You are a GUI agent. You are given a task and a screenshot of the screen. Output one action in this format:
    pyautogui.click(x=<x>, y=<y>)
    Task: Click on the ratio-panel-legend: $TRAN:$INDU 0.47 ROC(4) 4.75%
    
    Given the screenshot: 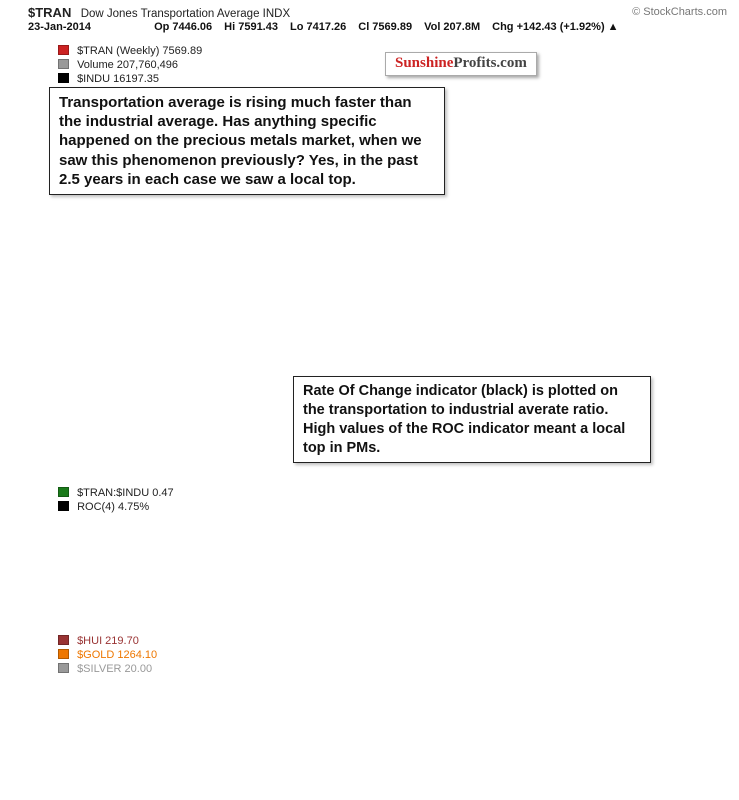 What is the action you would take?
    pyautogui.click(x=116, y=500)
    